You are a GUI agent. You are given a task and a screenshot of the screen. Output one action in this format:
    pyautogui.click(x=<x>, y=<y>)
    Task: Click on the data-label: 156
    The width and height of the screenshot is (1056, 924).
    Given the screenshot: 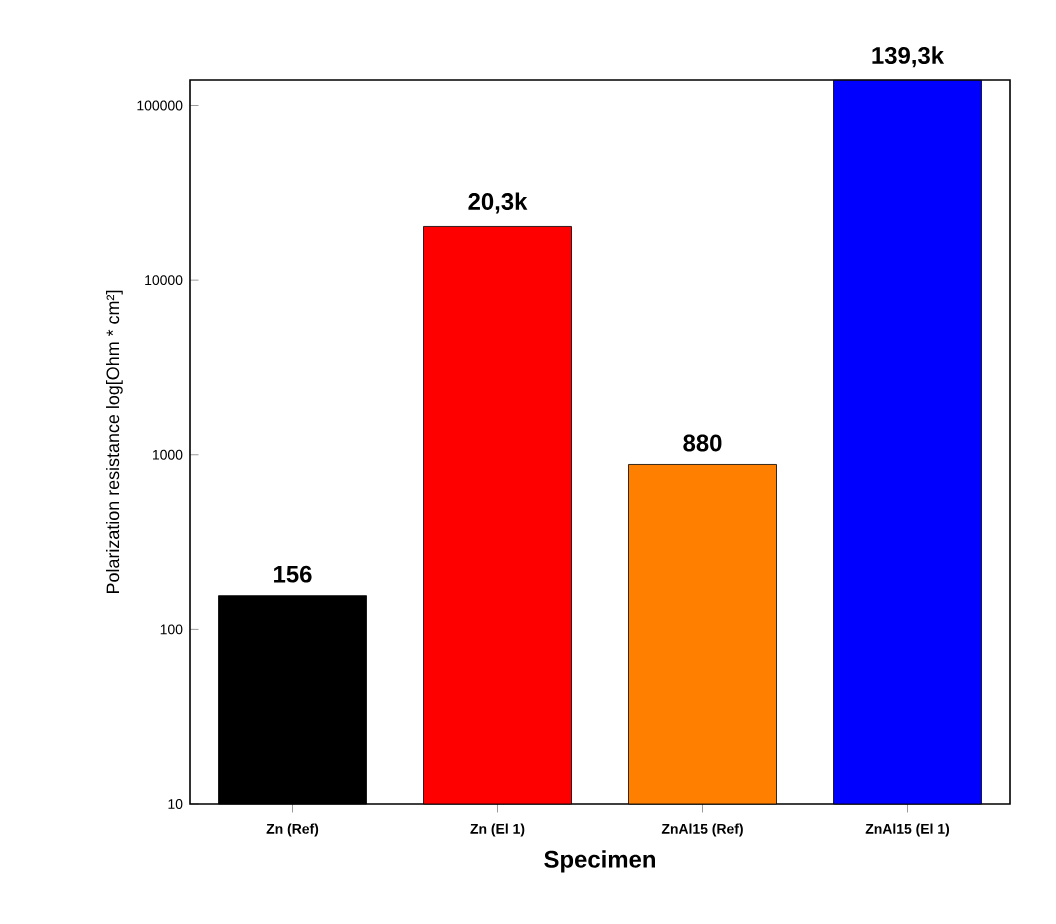 What is the action you would take?
    pyautogui.click(x=293, y=574)
    